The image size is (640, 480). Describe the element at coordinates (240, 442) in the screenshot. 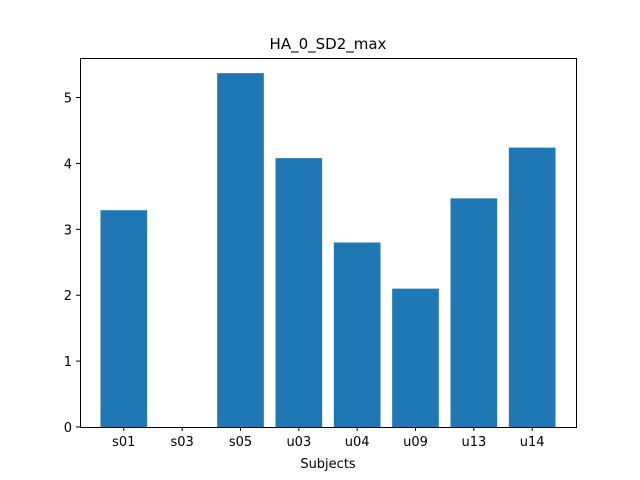

I see `x-tick-label-s05: s05` at that location.